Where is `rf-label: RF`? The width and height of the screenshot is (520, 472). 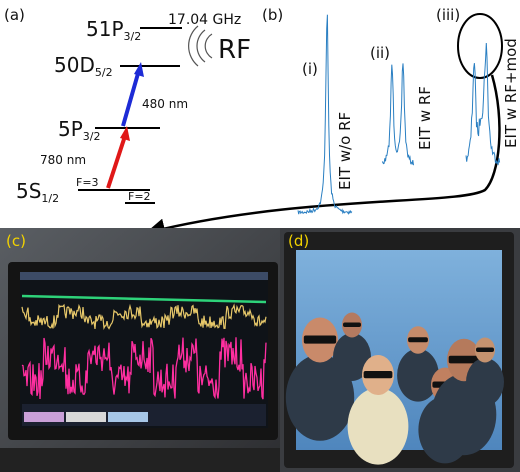
rf-label: RF is located at coordinates (234, 50).